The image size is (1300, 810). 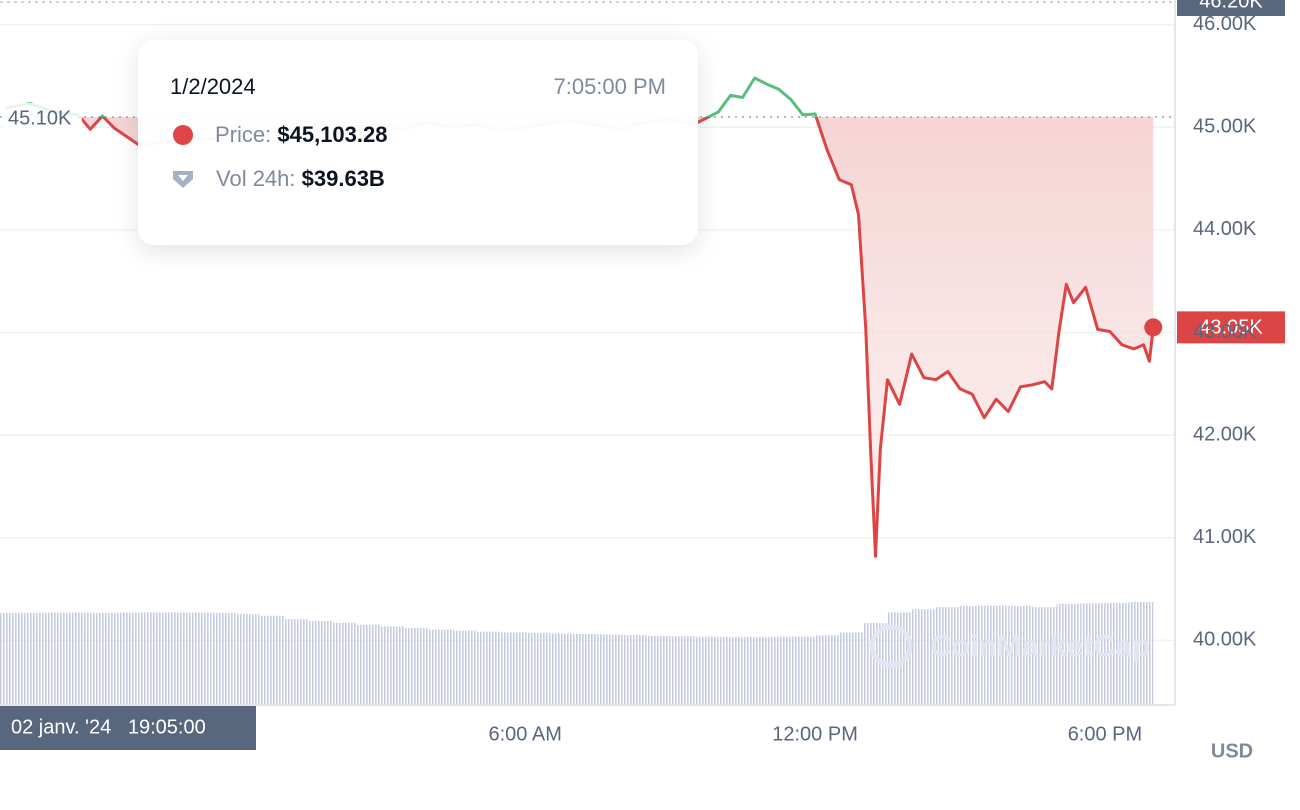 What do you see at coordinates (1225, 434) in the screenshot?
I see `y-tick-label: 42.00K` at bounding box center [1225, 434].